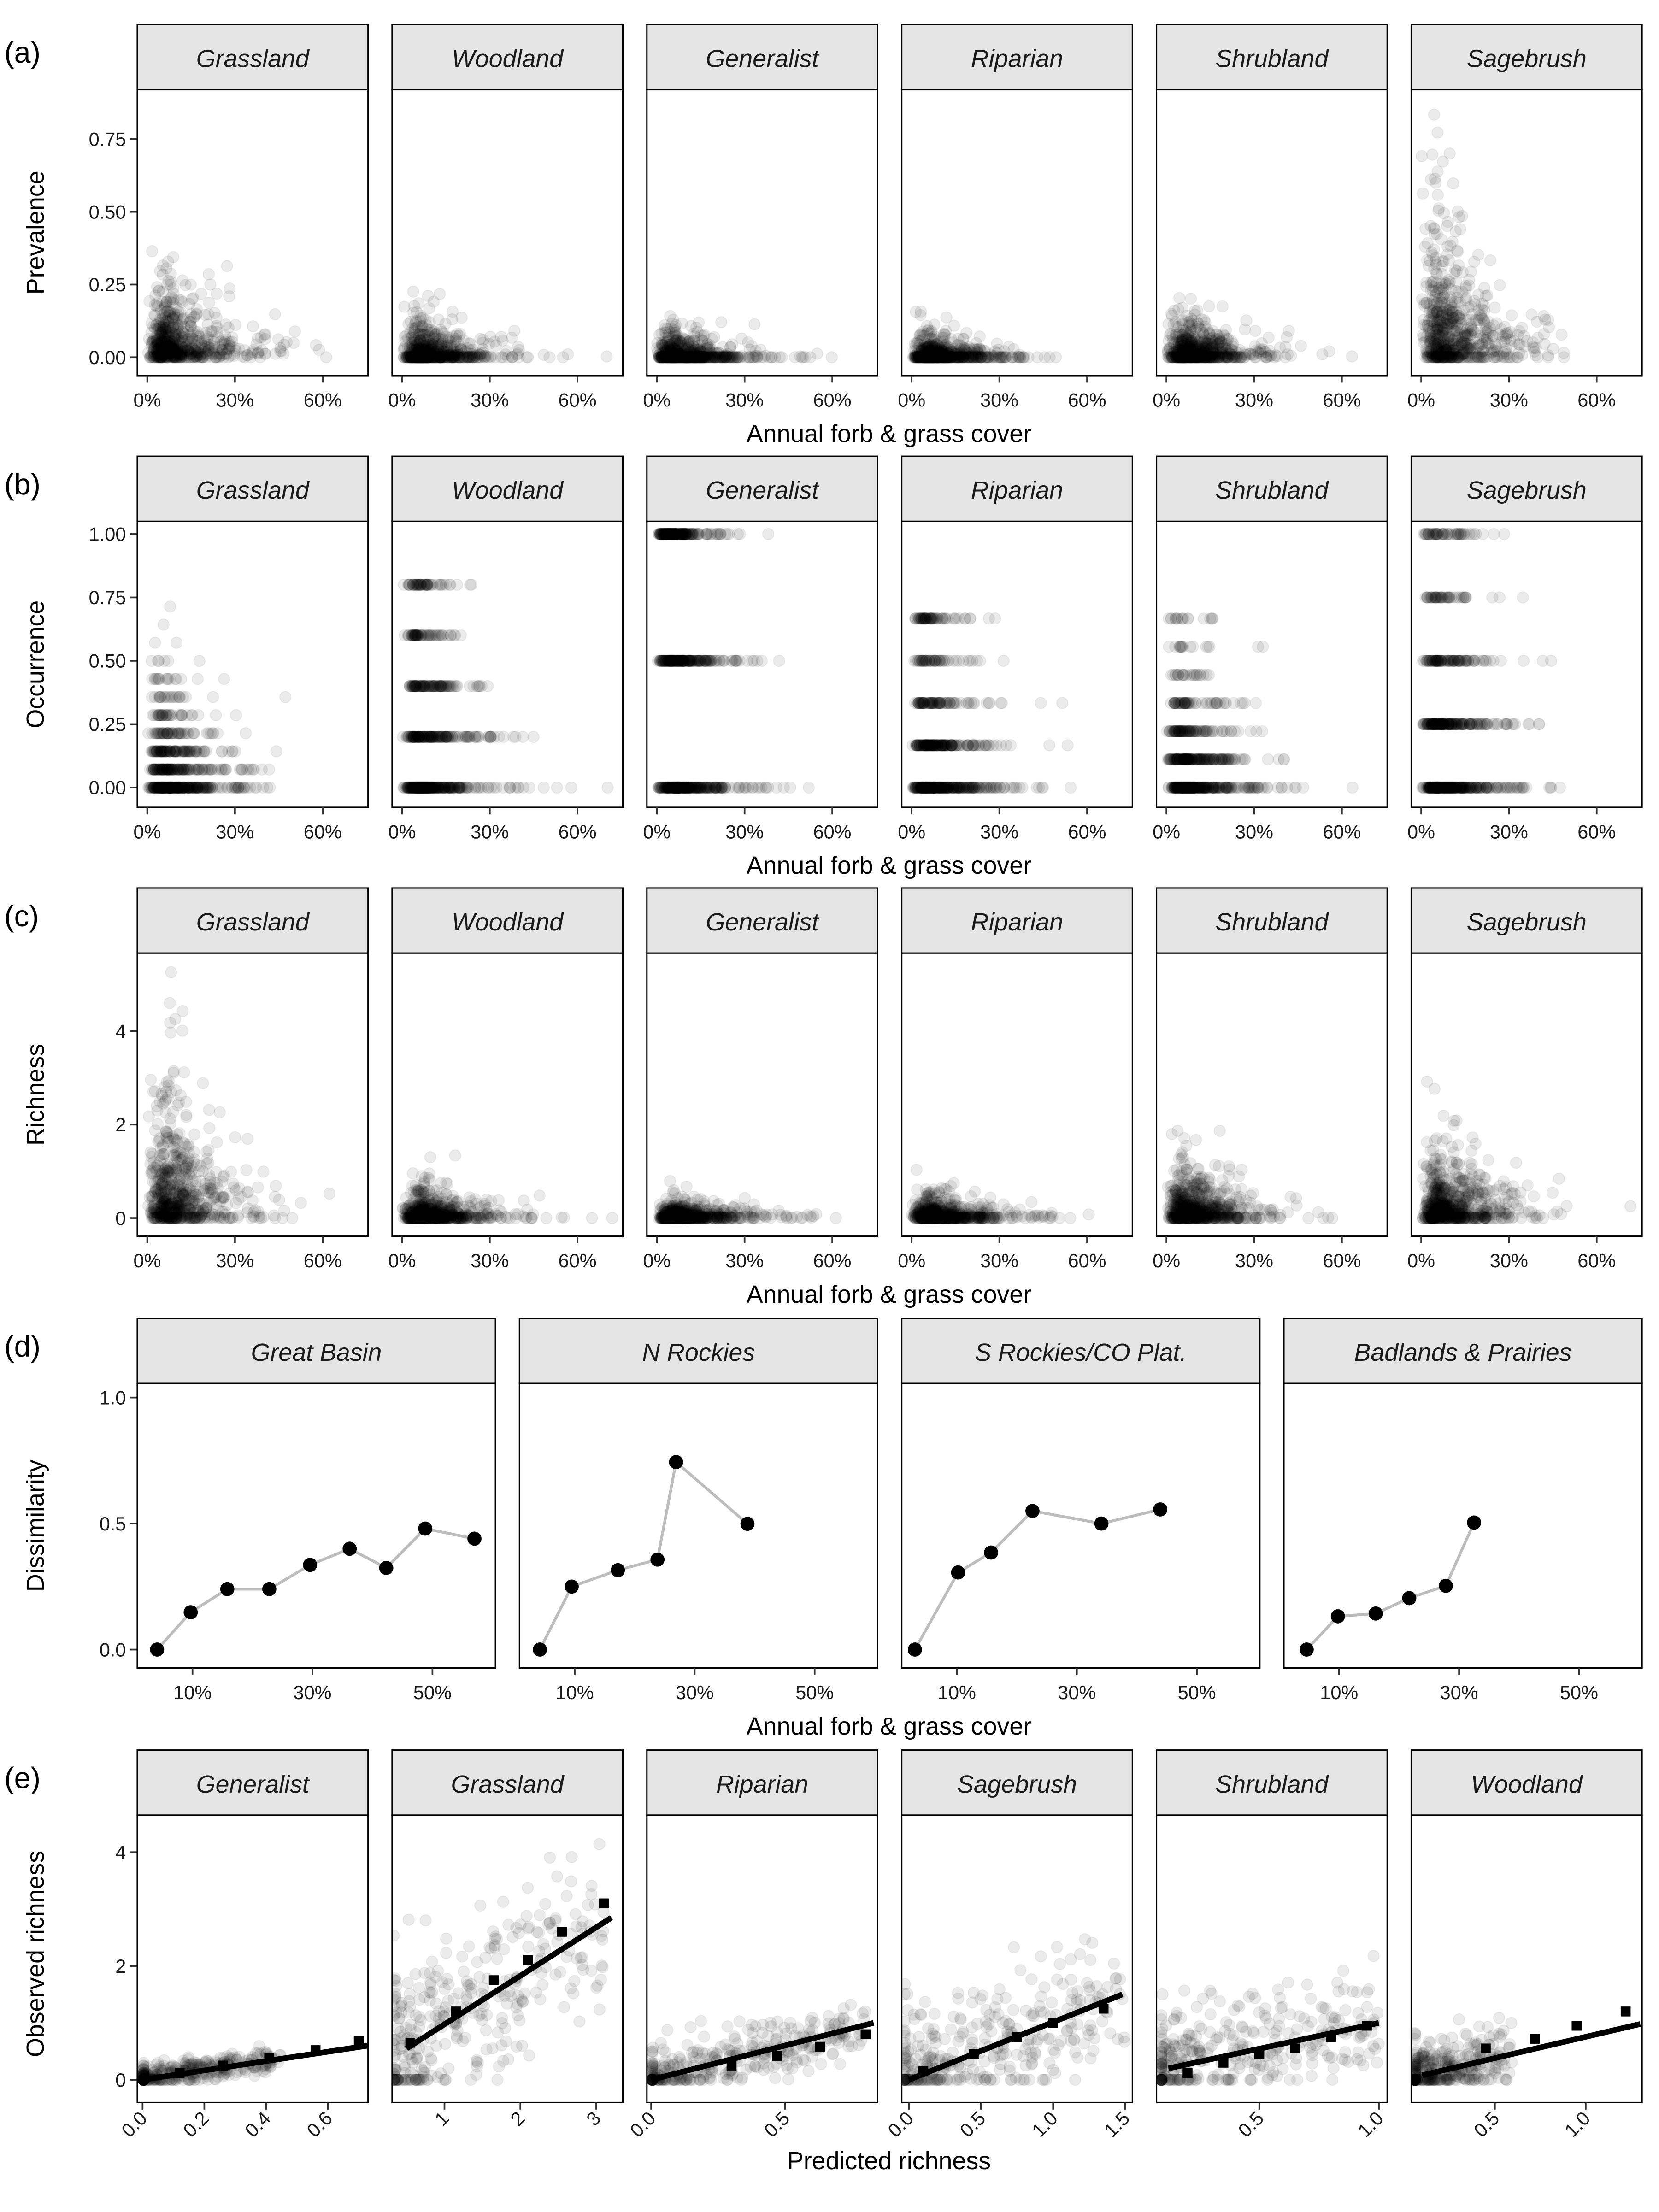  Describe the element at coordinates (1017, 58) in the screenshot. I see `facet-strip-label: Riparian` at that location.